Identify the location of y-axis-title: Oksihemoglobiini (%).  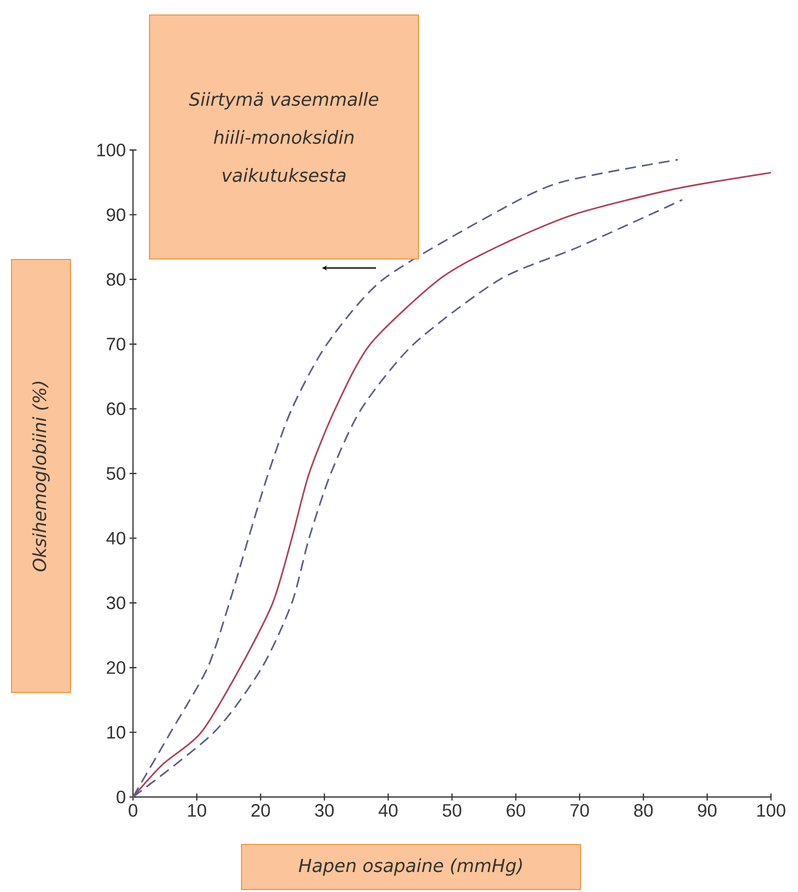
(41, 477).